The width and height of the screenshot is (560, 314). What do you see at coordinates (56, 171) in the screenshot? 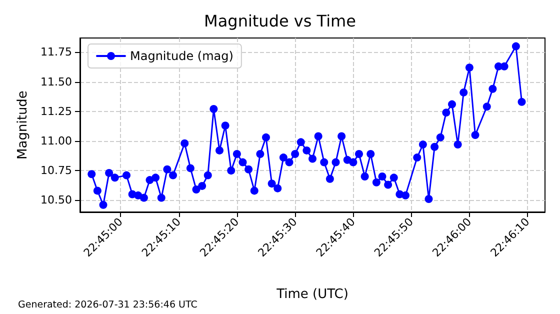
I see `y-tick-label: 10.75` at bounding box center [56, 171].